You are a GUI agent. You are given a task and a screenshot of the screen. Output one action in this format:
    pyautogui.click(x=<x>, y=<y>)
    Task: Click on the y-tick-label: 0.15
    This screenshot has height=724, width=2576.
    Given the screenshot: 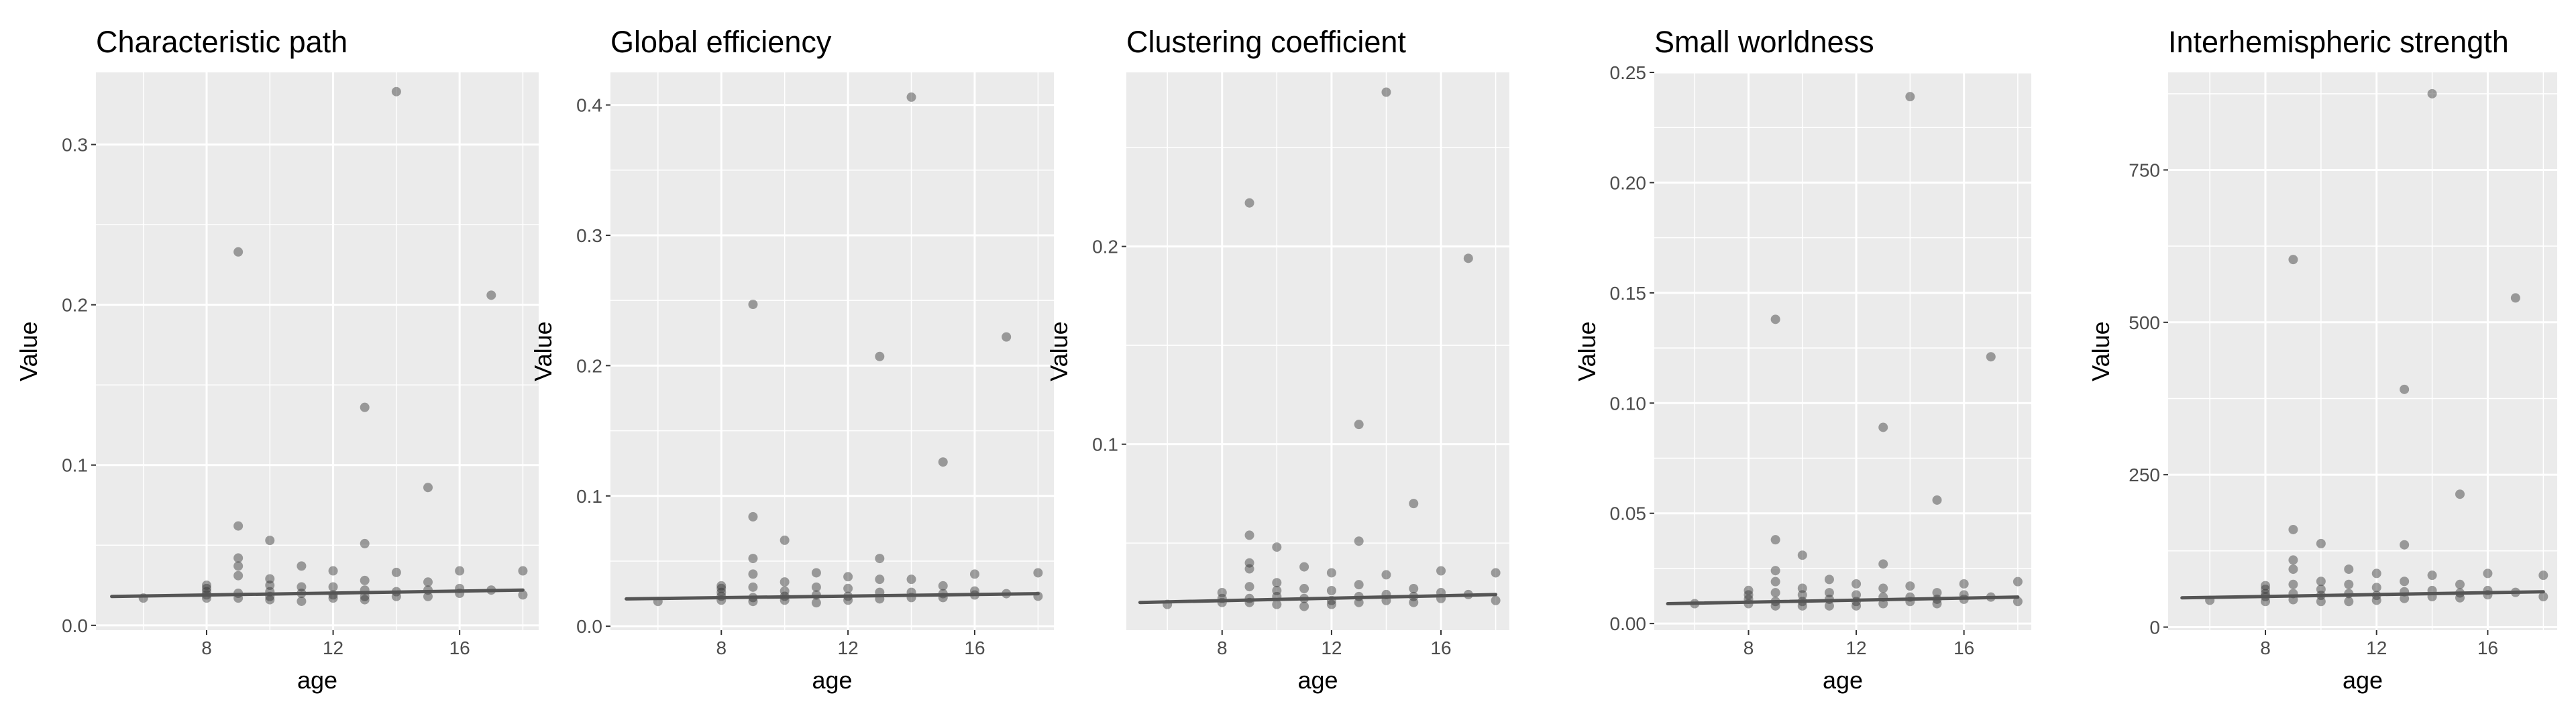 What is the action you would take?
    pyautogui.click(x=1628, y=293)
    